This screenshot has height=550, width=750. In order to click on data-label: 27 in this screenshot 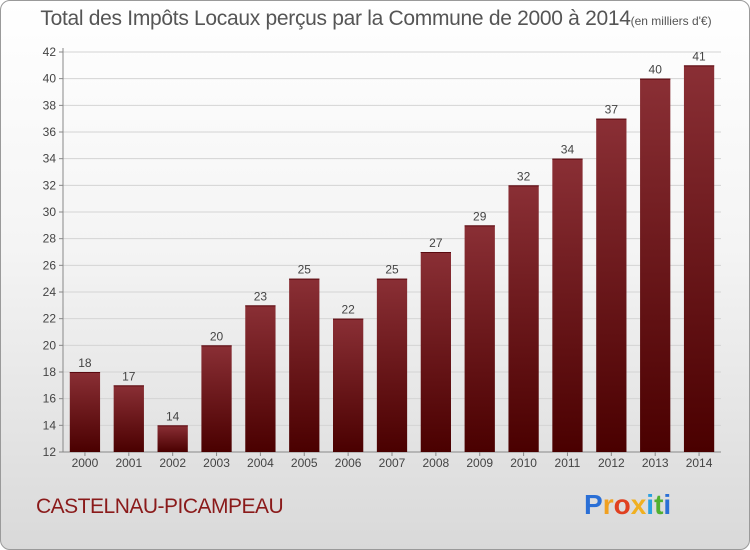, I will do `click(436, 243)`.